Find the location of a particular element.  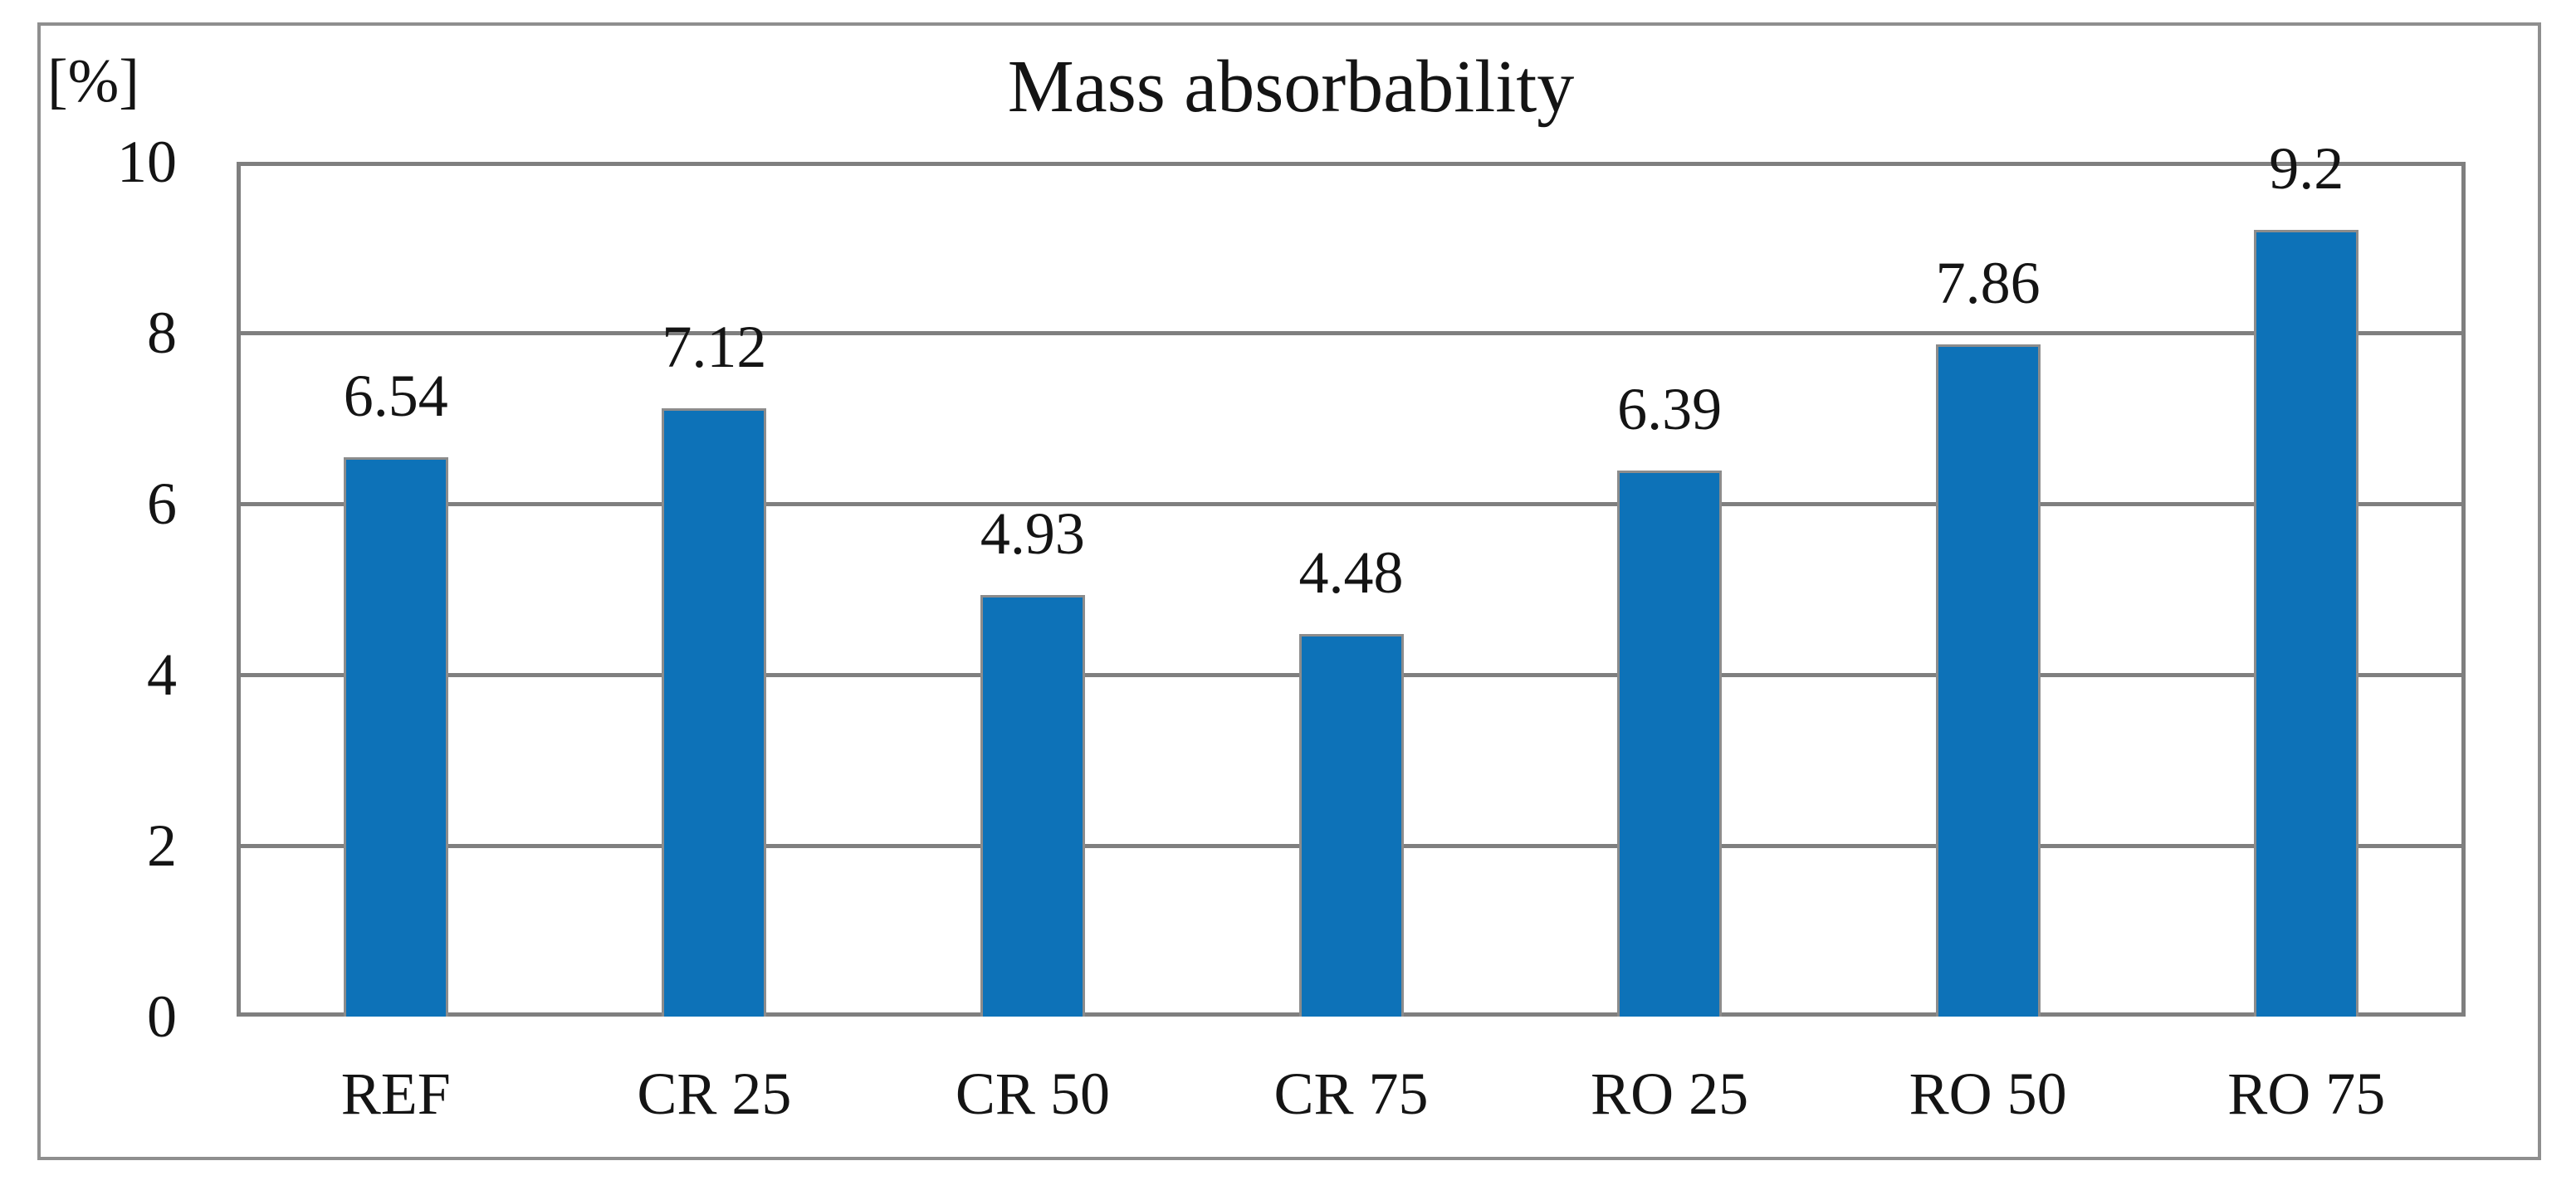

y-tick-label: 10 is located at coordinates (147, 162).